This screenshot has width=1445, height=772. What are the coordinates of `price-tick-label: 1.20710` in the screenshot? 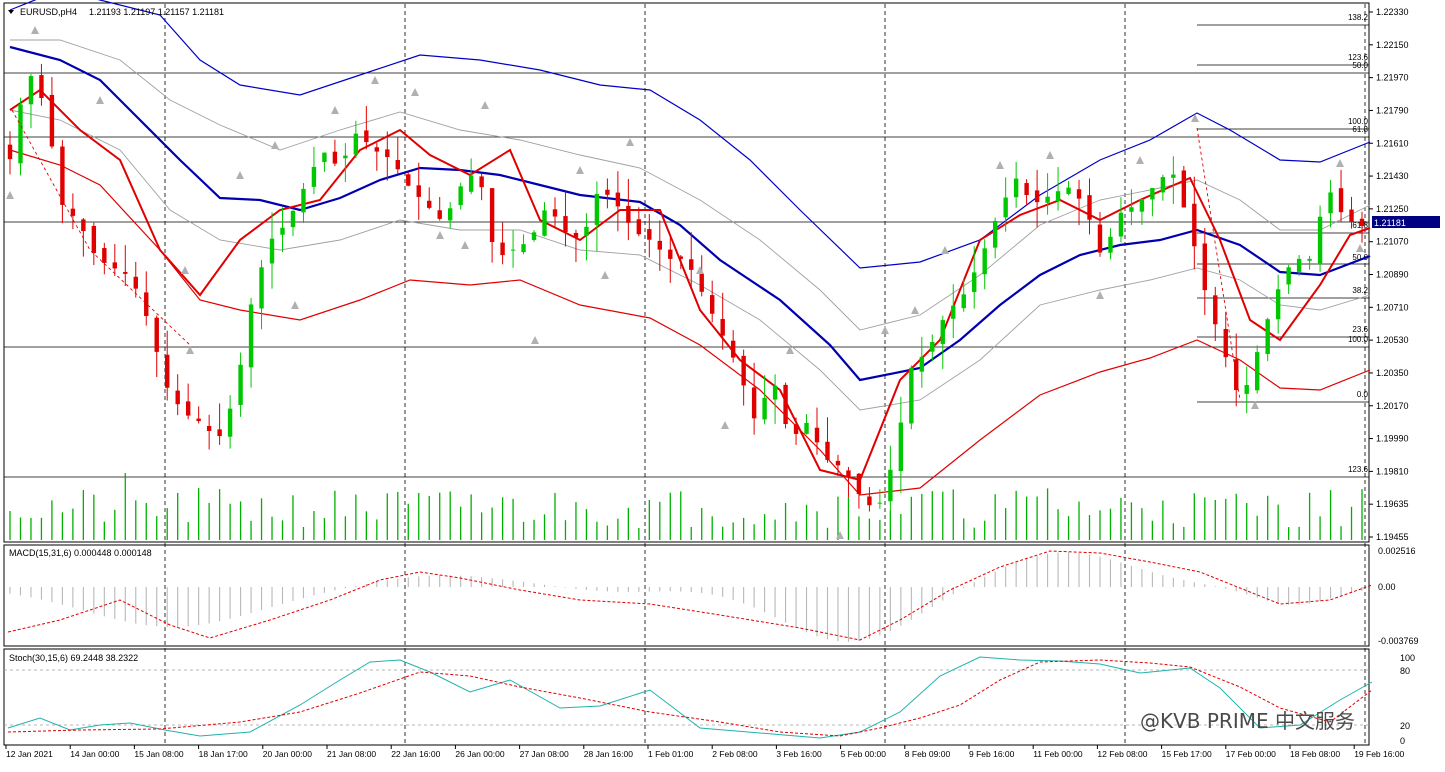 It's located at (1392, 307).